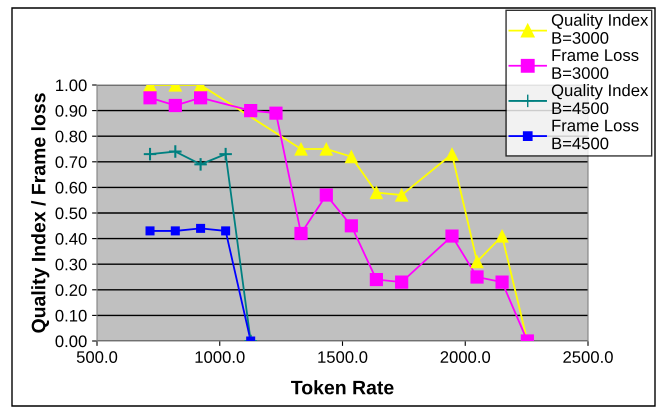 This screenshot has height=414, width=667. I want to click on y-tick-label: 0.00, so click(71, 341).